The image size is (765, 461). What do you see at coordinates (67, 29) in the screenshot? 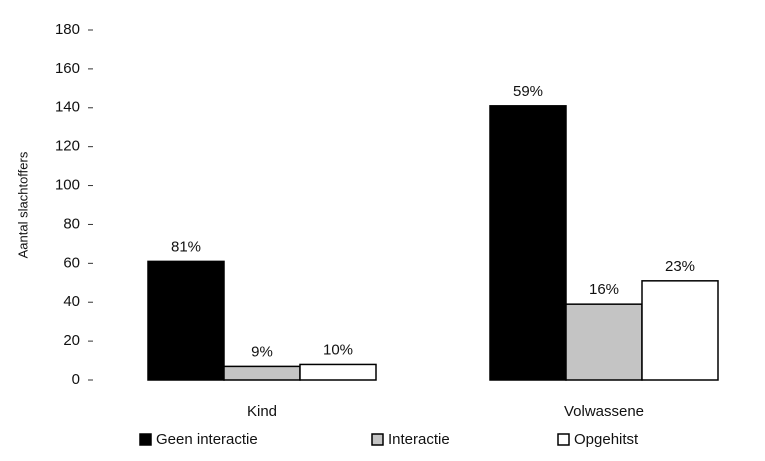
I see `y-tick-label: 180` at bounding box center [67, 29].